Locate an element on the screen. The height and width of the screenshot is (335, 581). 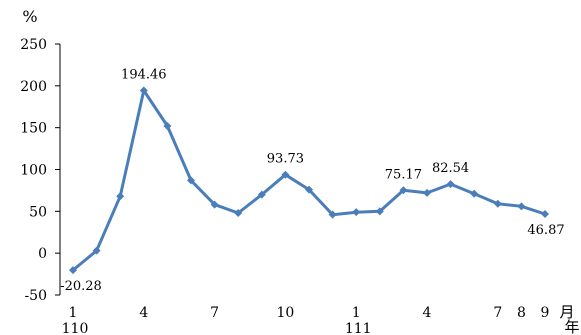
x-year-label: 111 is located at coordinates (358, 328).